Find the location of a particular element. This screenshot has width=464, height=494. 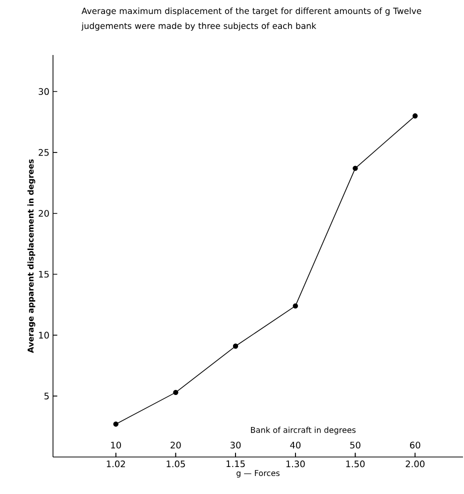

x2-tick-label: 60 is located at coordinates (415, 445).